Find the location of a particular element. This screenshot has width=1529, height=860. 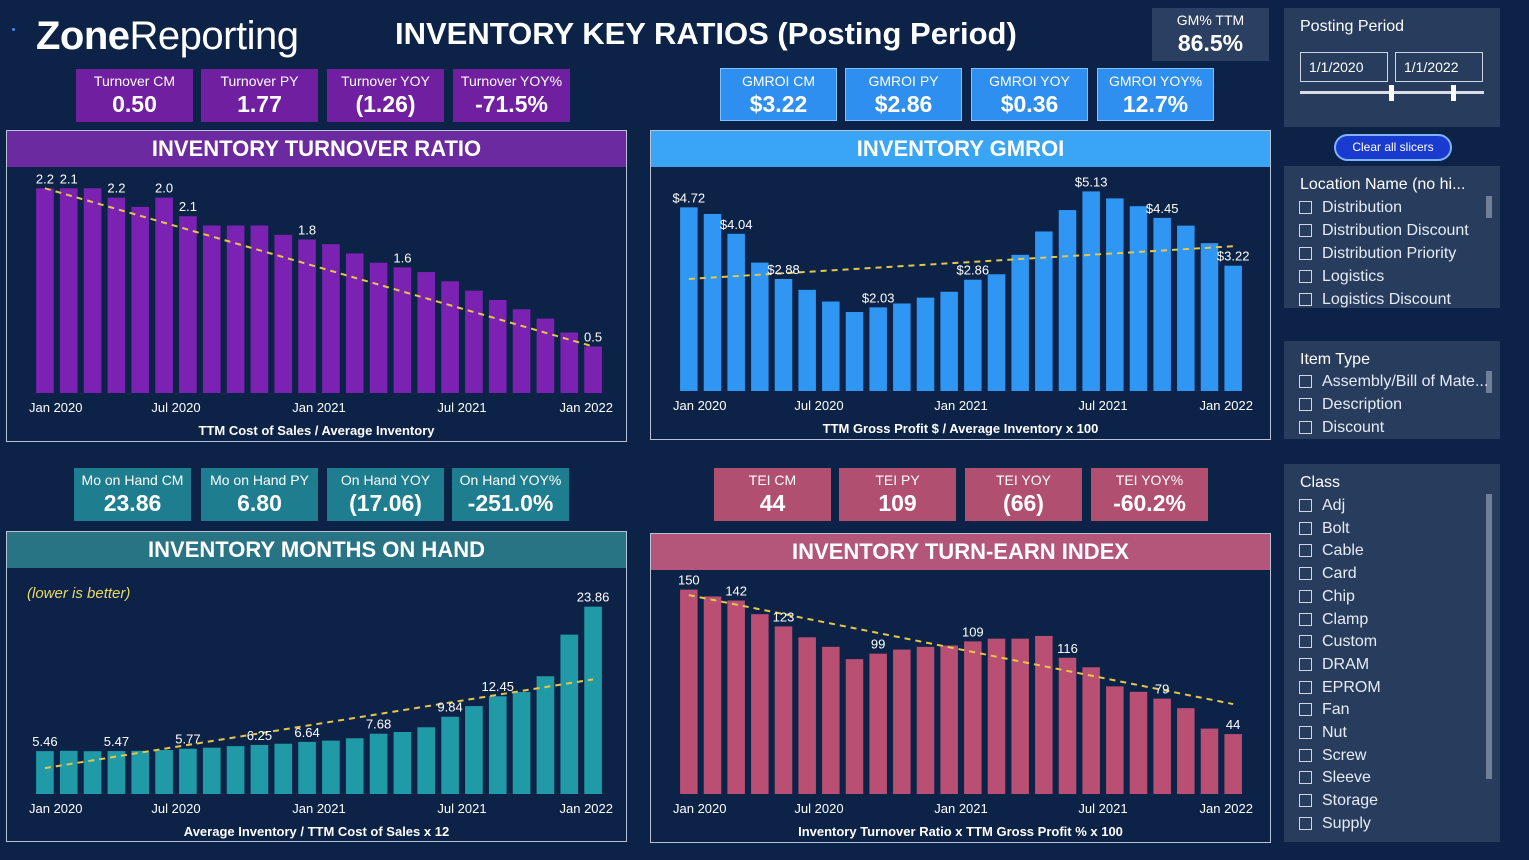

date-slider-end-handle is located at coordinates (1453, 93).